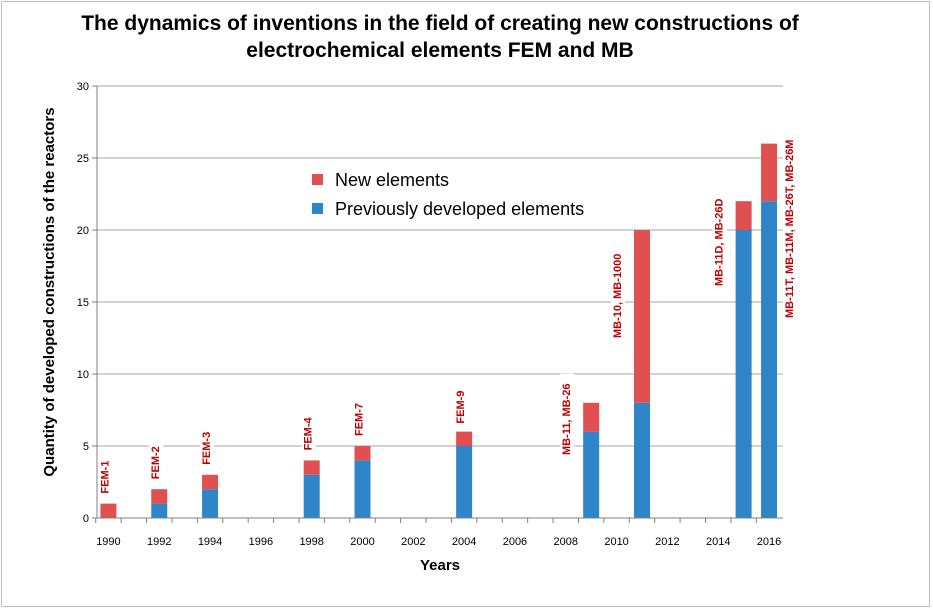 The height and width of the screenshot is (610, 933). Describe the element at coordinates (83, 87) in the screenshot. I see `y-tick-label: 30` at that location.